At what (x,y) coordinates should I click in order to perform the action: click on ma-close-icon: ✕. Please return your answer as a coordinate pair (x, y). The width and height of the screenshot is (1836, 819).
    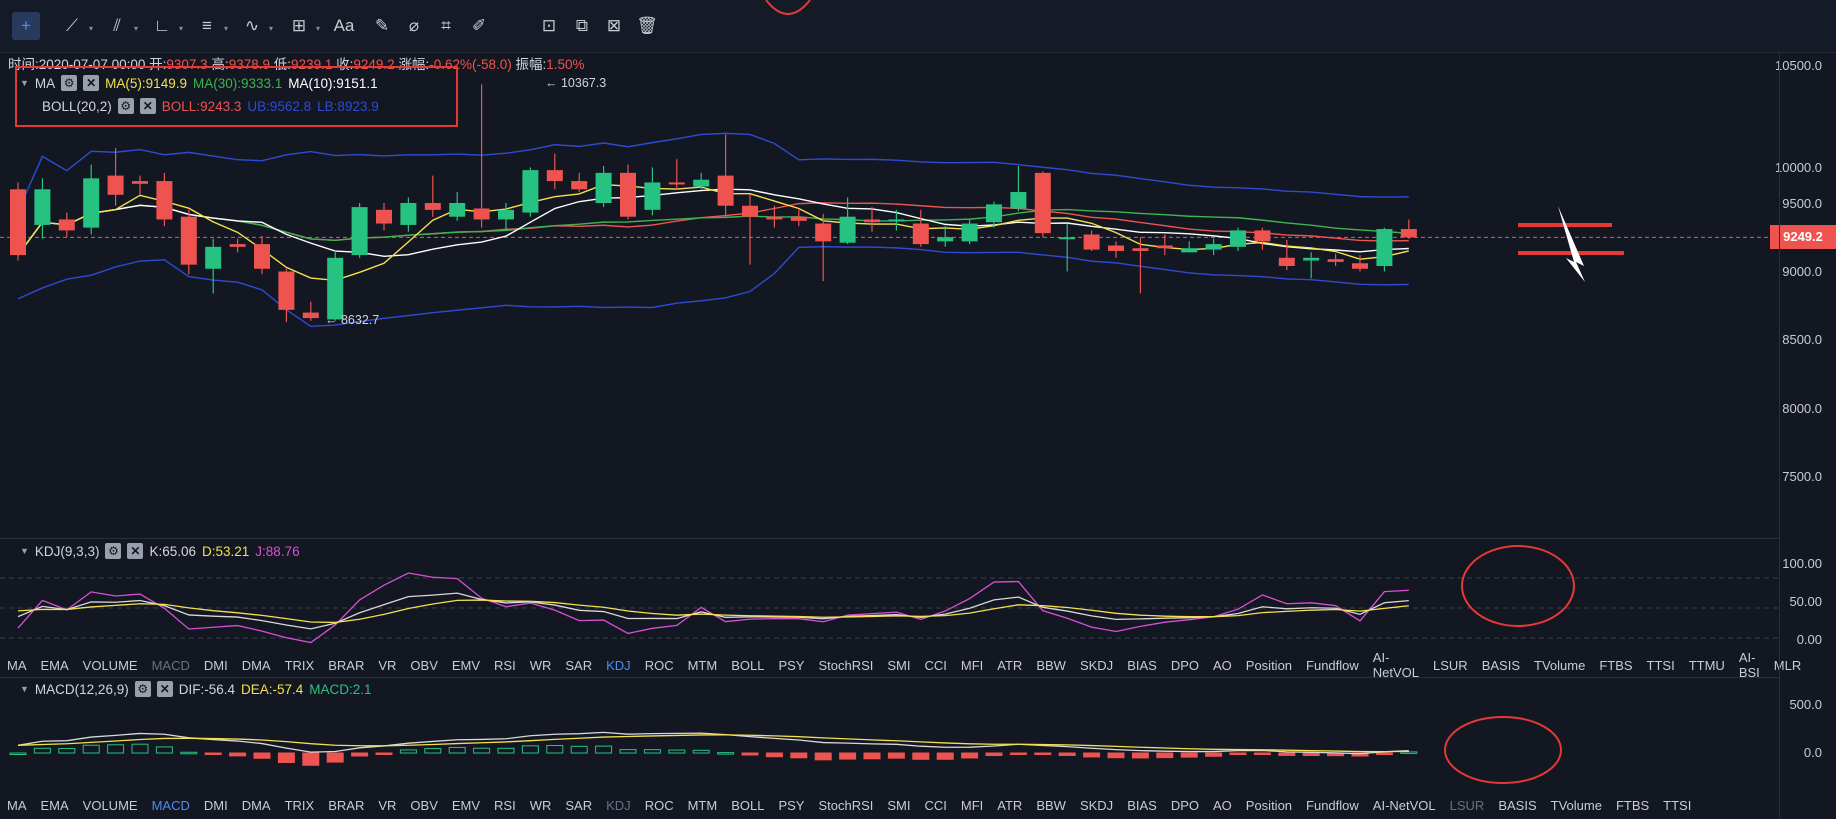
    Looking at the image, I should click on (91, 83).